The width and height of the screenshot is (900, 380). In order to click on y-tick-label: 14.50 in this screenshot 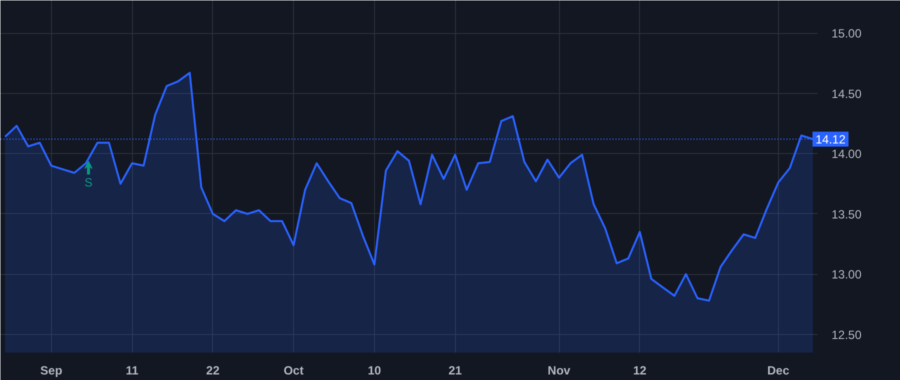, I will do `click(847, 93)`.